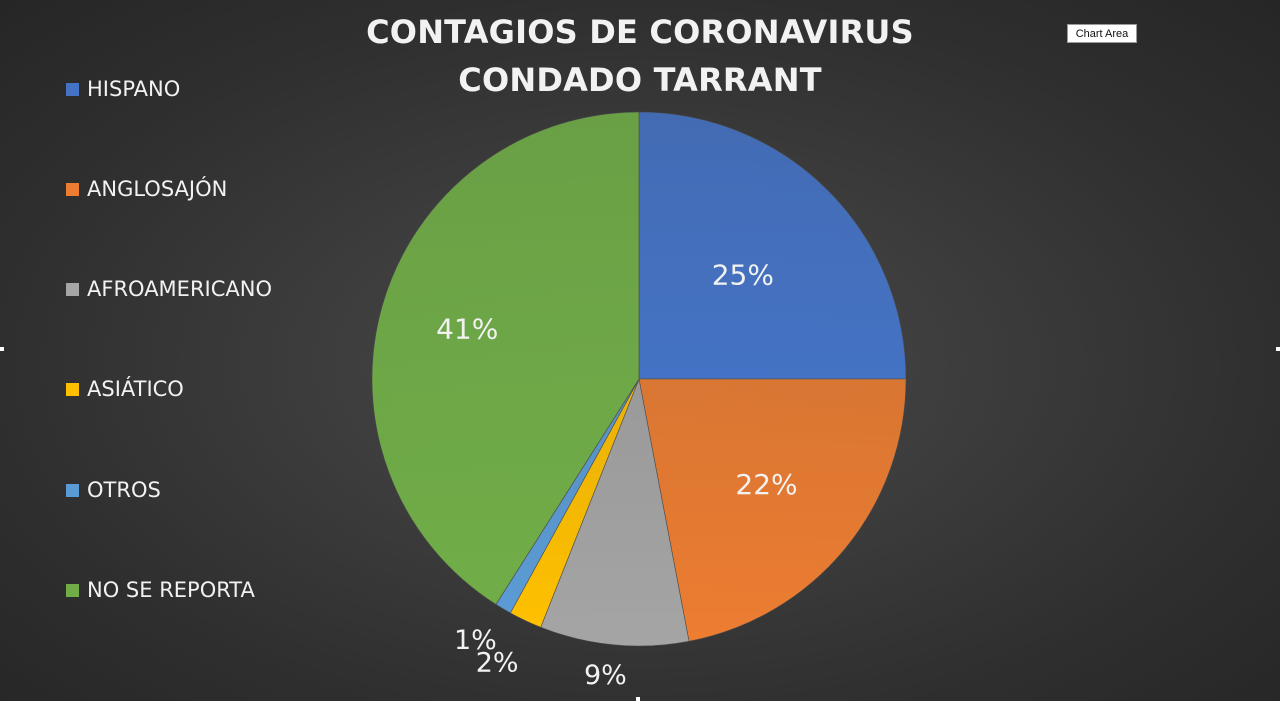 Image resolution: width=1280 pixels, height=701 pixels. Describe the element at coordinates (157, 189) in the screenshot. I see `legend-label-anglosajon: ANGLOSAJÓN` at that location.